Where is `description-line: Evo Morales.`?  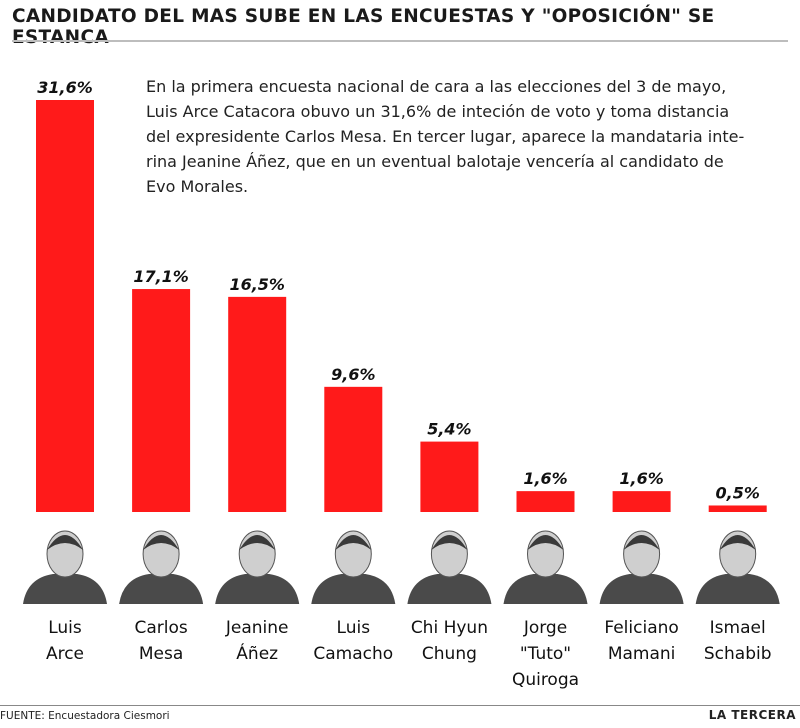
description-line: Evo Morales. is located at coordinates (197, 186).